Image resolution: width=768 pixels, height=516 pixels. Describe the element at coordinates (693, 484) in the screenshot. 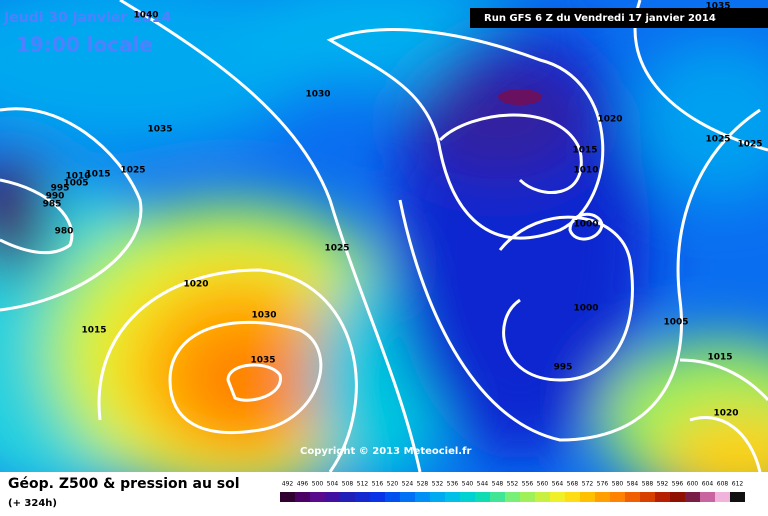

I see `scale-label: 600` at that location.